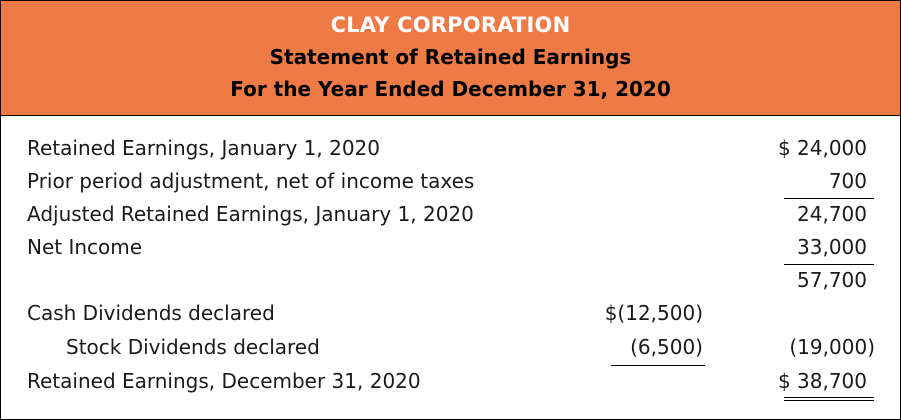 This screenshot has width=901, height=420. Describe the element at coordinates (151, 313) in the screenshot. I see `row-label-cash-dividends: Cash Dividends declared` at that location.